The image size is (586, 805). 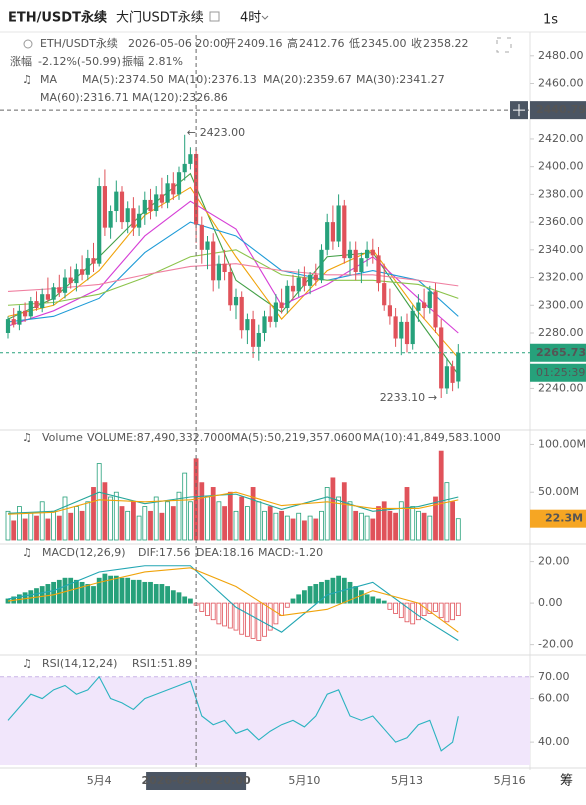 What do you see at coordinates (28, 44) in the screenshot?
I see `eye-icon` at bounding box center [28, 44].